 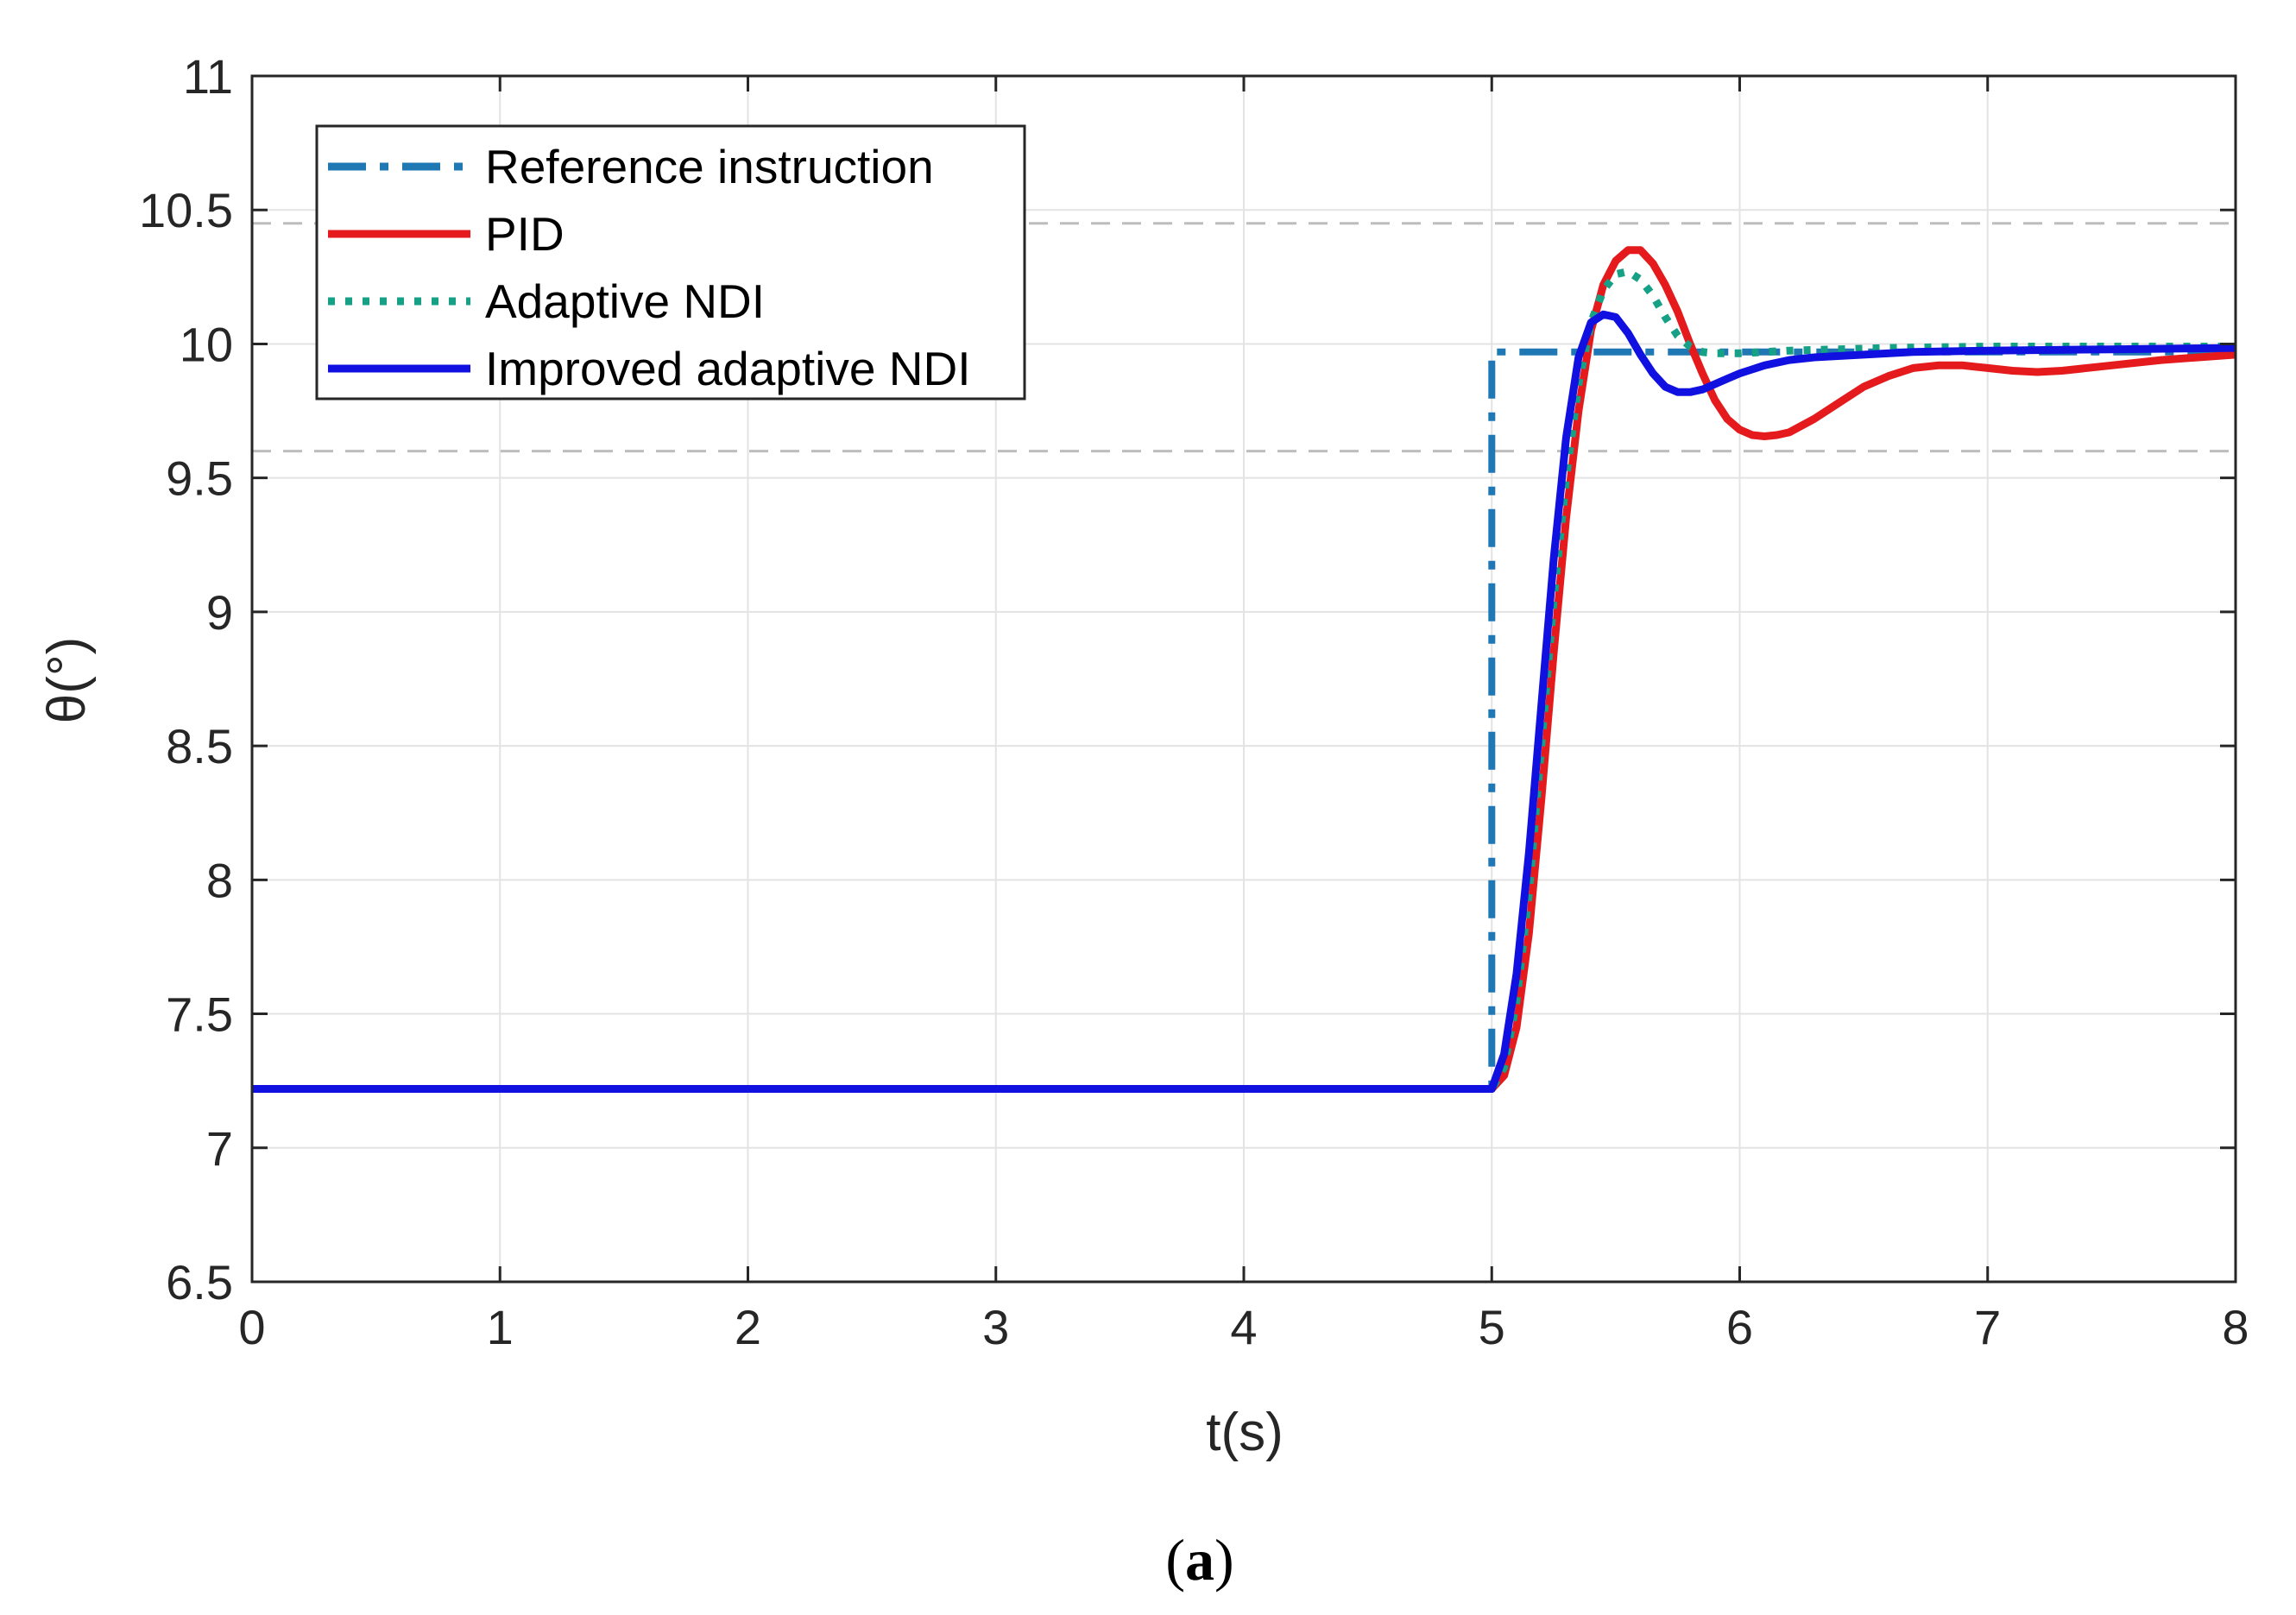 I want to click on y-tick-label: 10, so click(x=206, y=344).